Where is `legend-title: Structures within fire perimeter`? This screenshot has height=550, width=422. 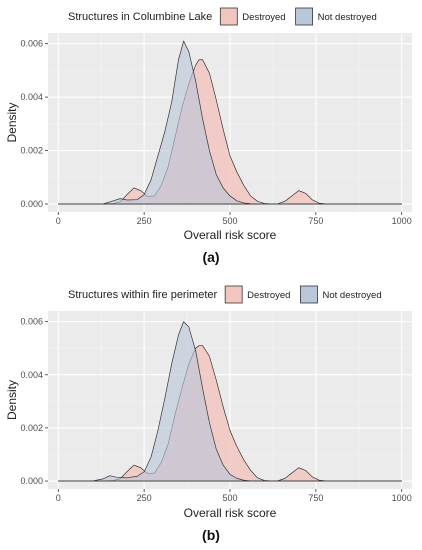 legend-title: Structures within fire perimeter is located at coordinates (142, 295).